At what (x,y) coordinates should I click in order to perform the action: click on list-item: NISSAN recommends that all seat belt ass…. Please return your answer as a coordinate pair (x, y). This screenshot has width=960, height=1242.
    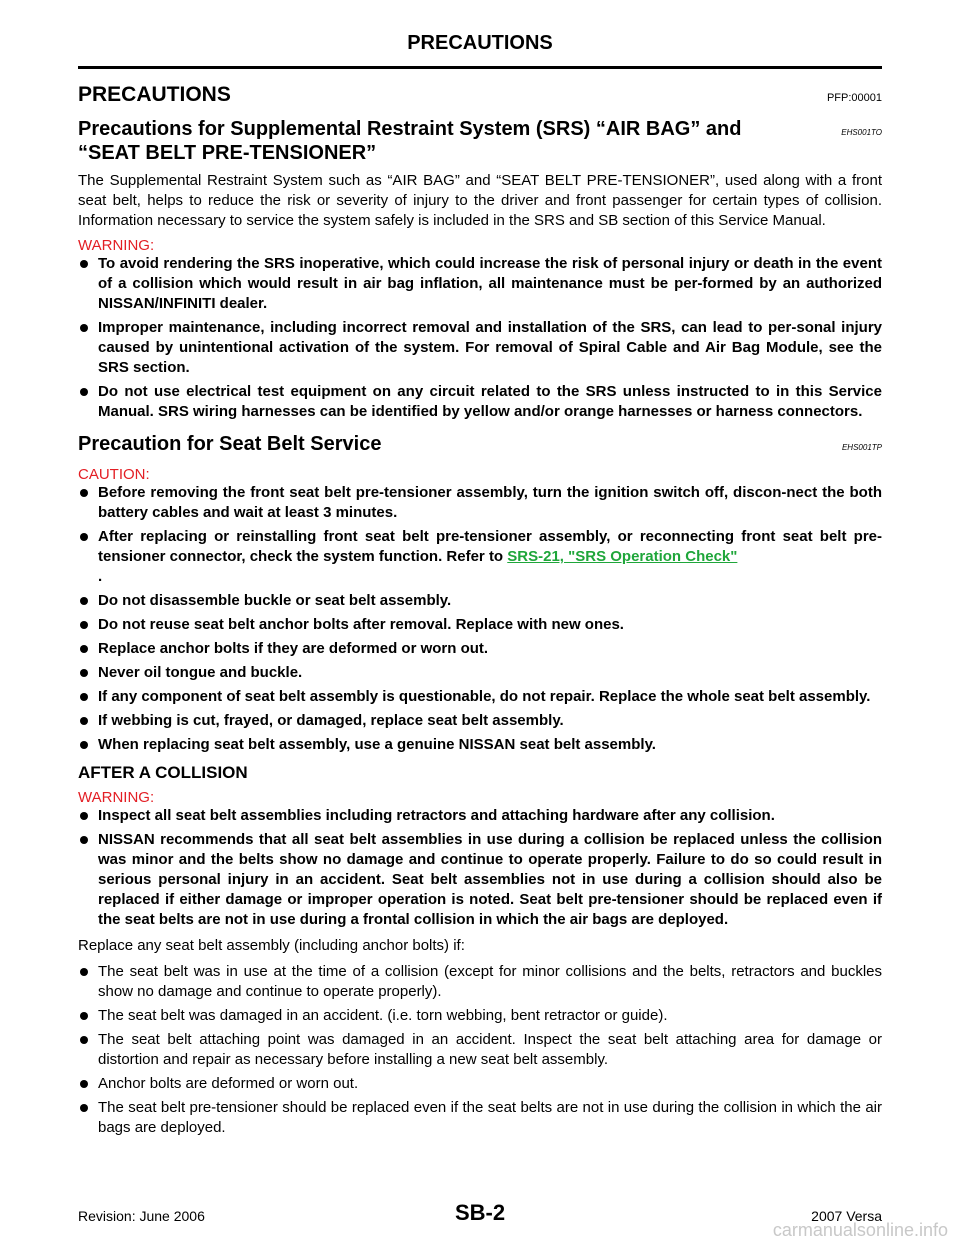
    Looking at the image, I should click on (480, 880).